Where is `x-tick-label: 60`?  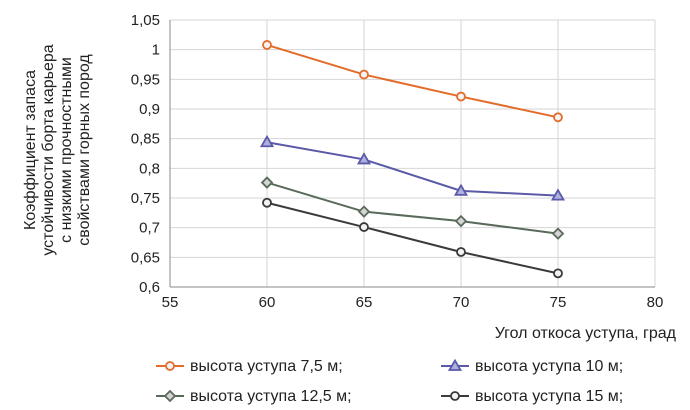
x-tick-label: 60 is located at coordinates (267, 302).